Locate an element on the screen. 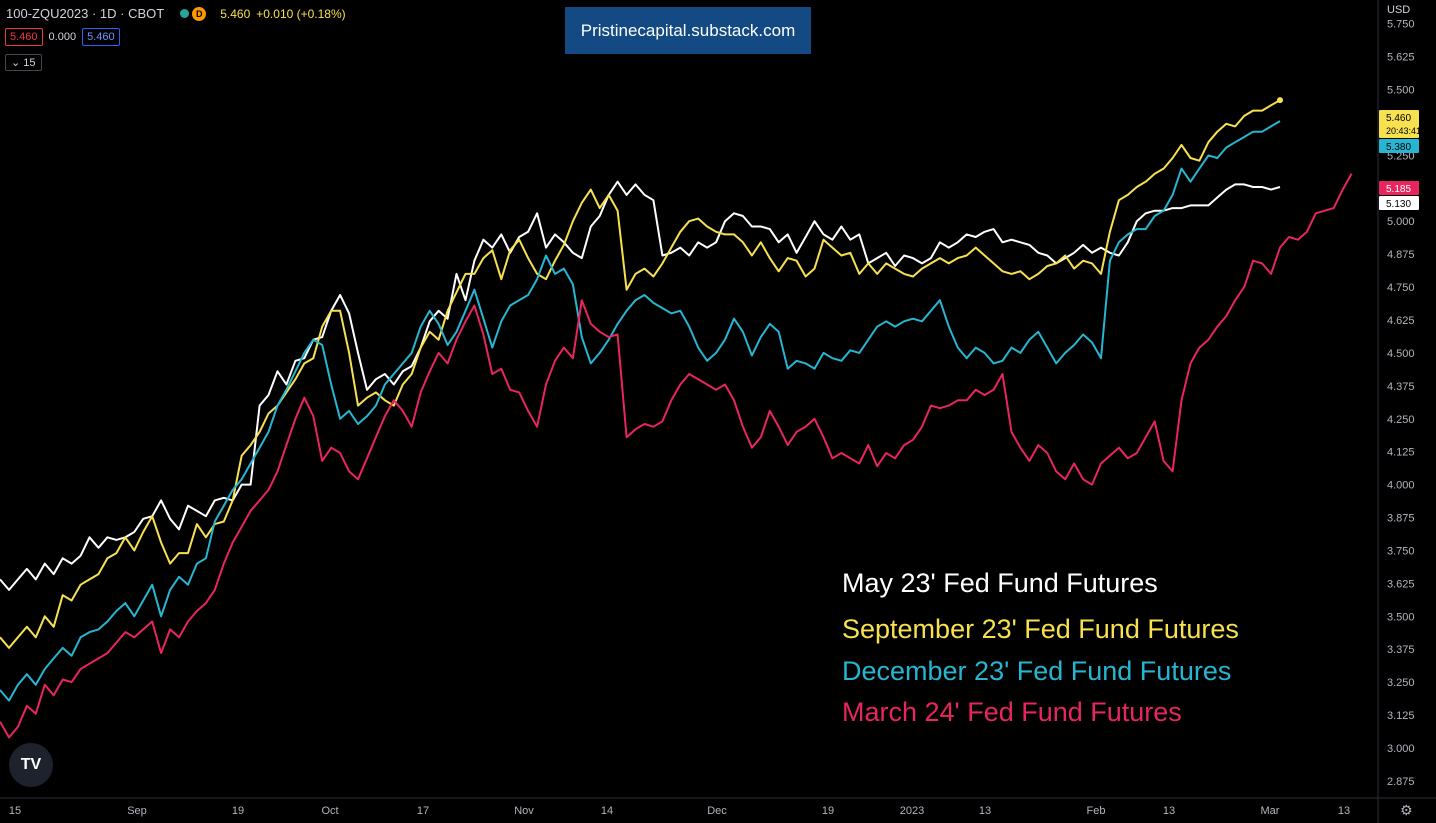  y-tick-label: 4.750 is located at coordinates (1401, 288).